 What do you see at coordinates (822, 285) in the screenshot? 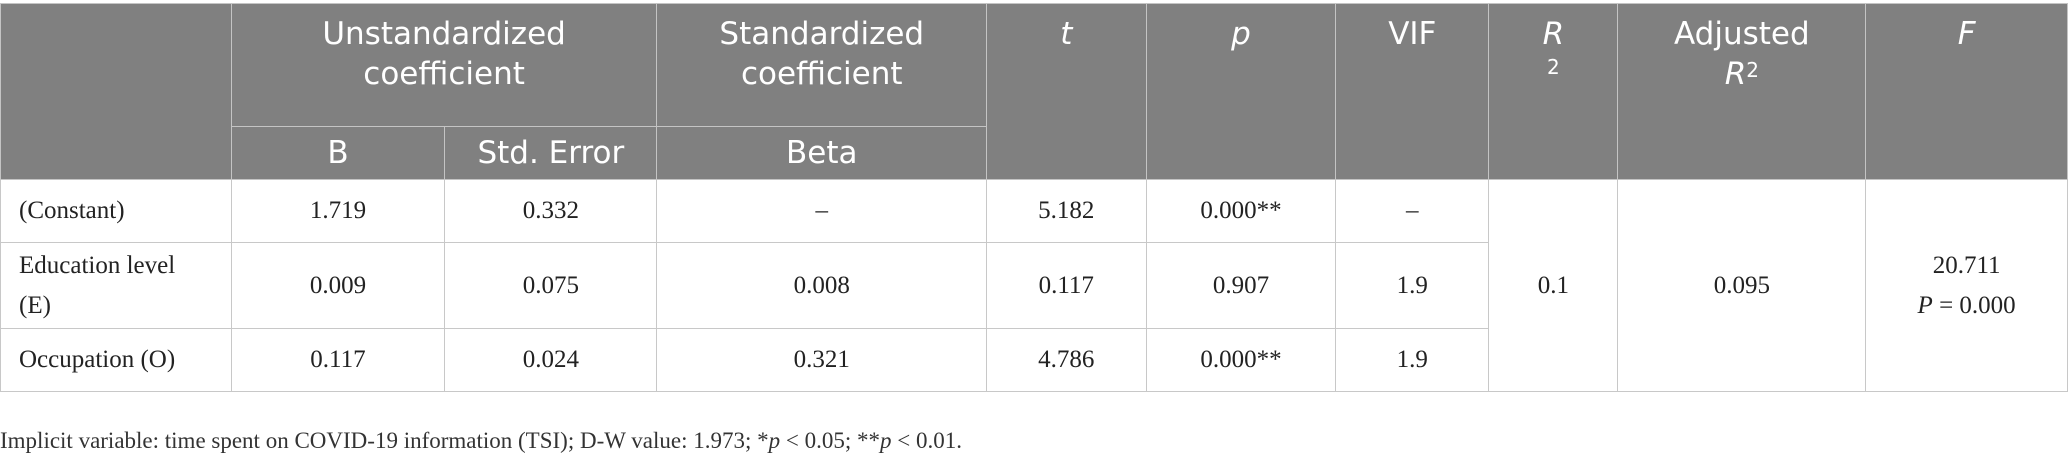
I see `cell-beta: 0.008` at bounding box center [822, 285].